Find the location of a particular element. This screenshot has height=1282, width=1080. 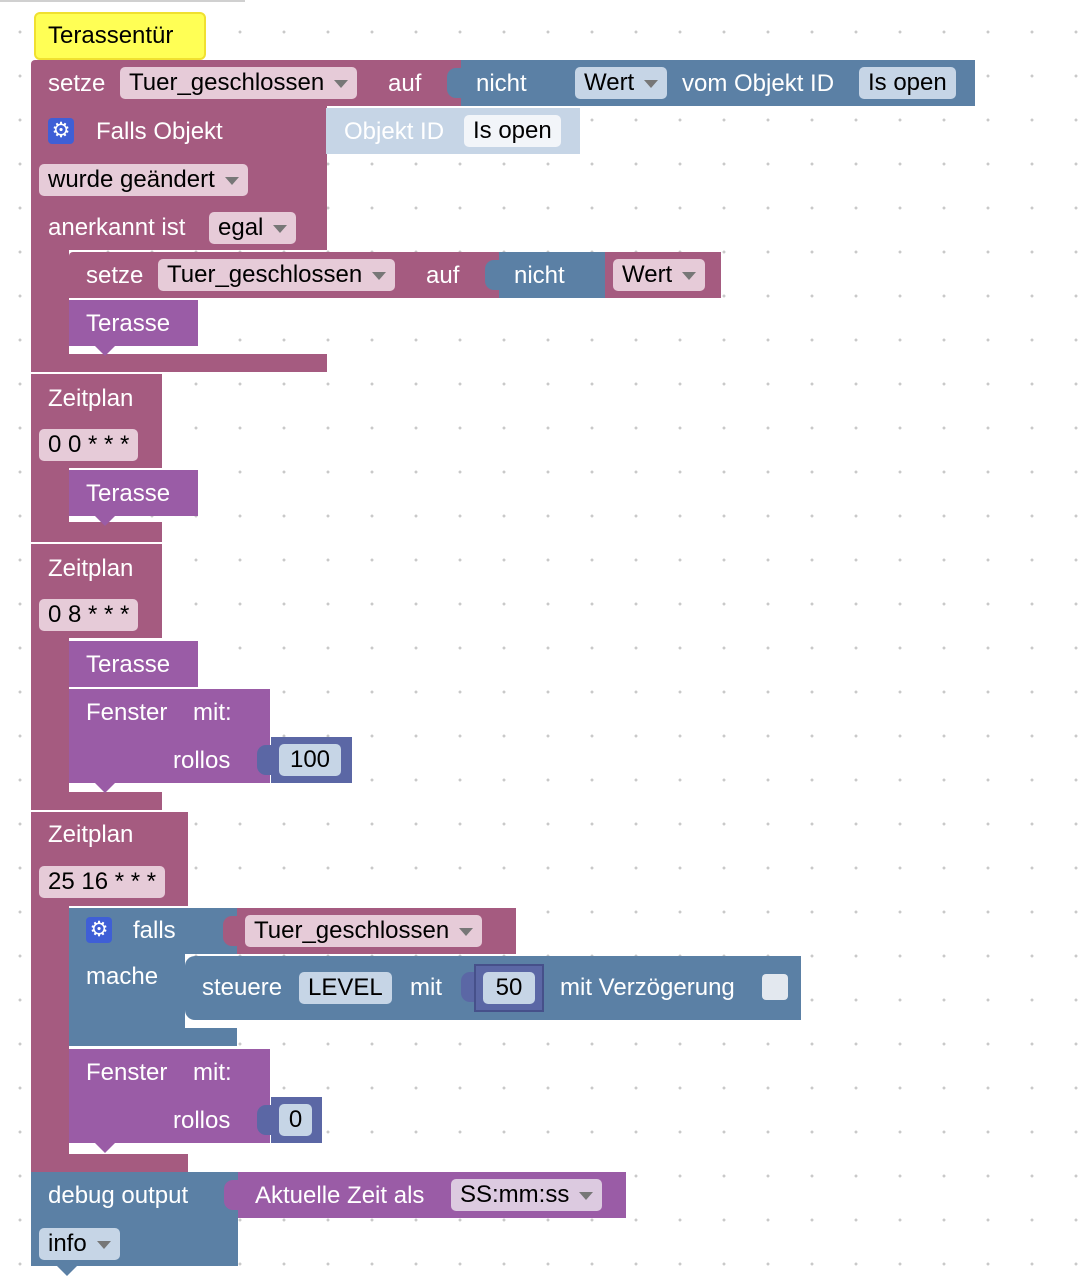

condition-variable-dropdown: Tuer_geschlossen is located at coordinates (364, 931).